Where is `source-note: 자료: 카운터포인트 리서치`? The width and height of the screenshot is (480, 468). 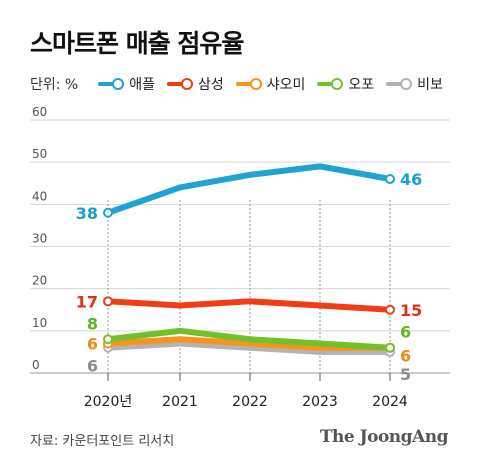
source-note: 자료: 카운터포인트 리서치 is located at coordinates (102, 441).